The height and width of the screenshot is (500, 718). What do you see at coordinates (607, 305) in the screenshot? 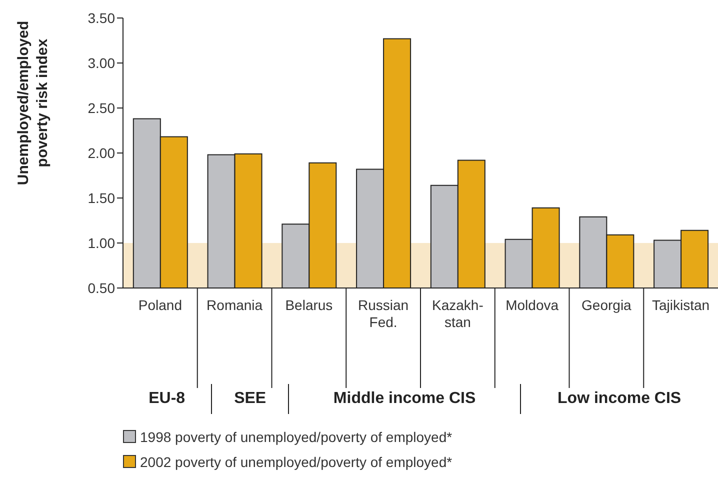
I see `x-tick-label: Georgia` at bounding box center [607, 305].